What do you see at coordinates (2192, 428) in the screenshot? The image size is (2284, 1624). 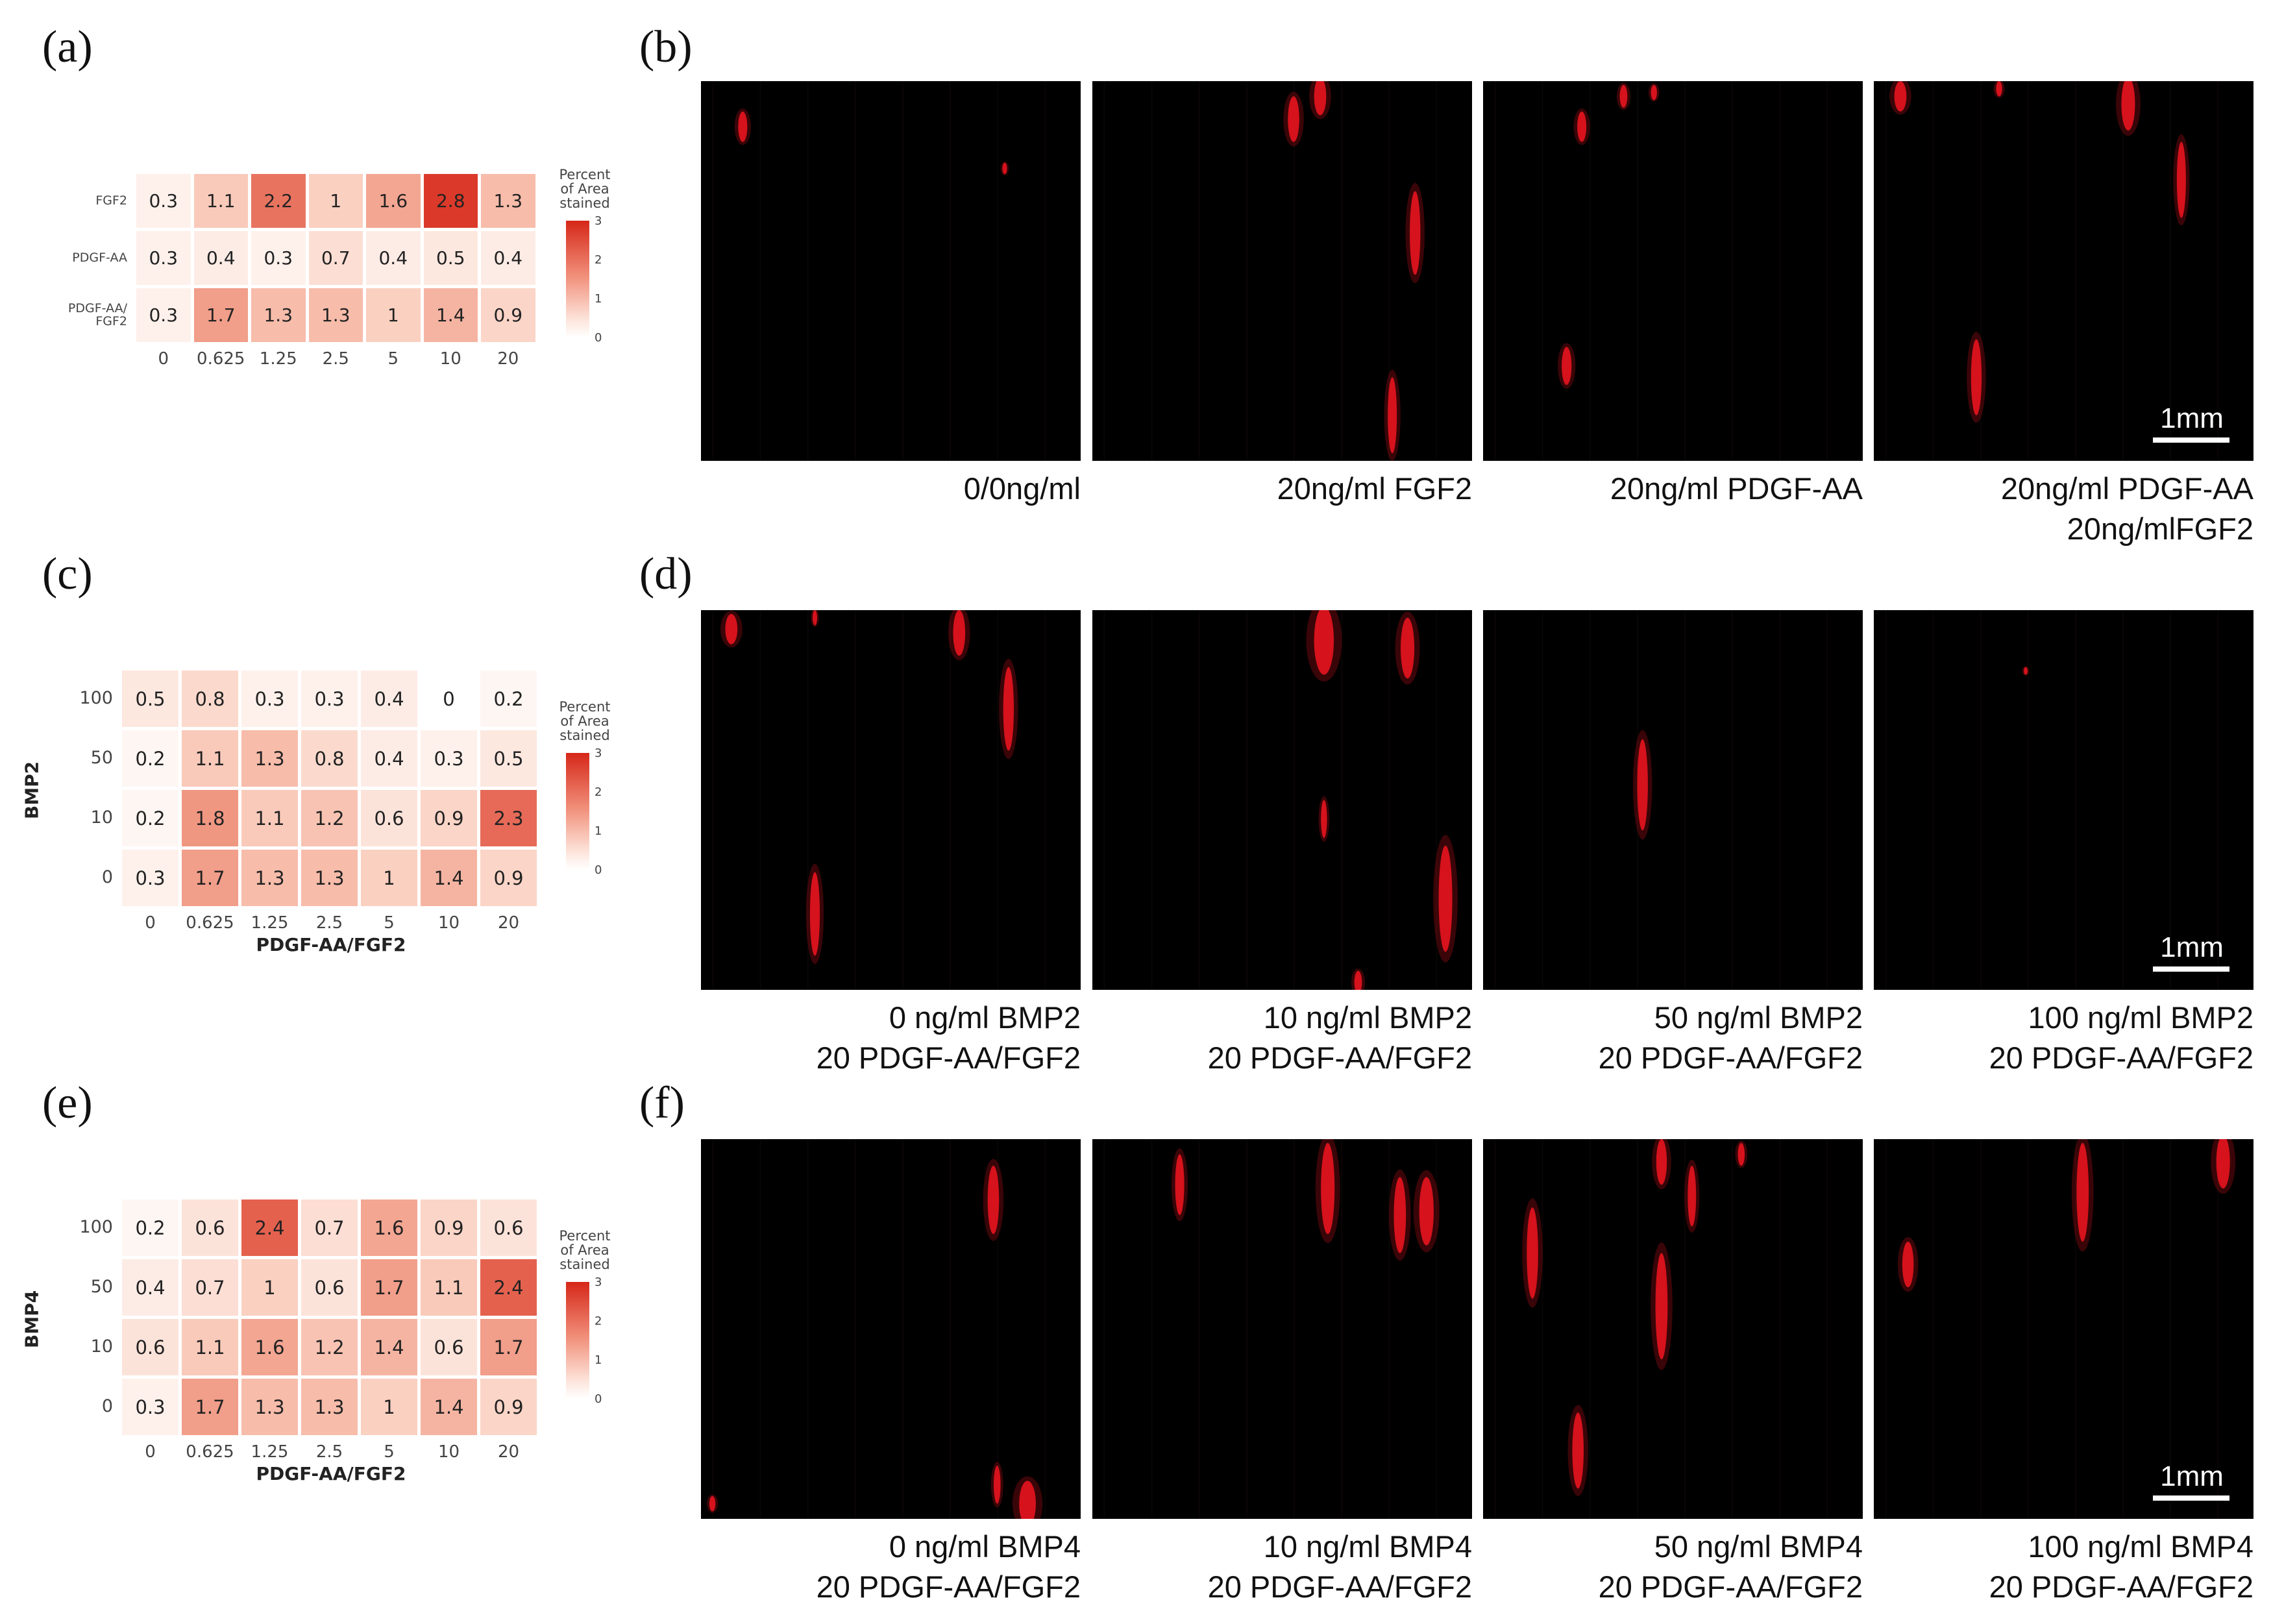 I see `scale-bar: 1mm` at bounding box center [2192, 428].